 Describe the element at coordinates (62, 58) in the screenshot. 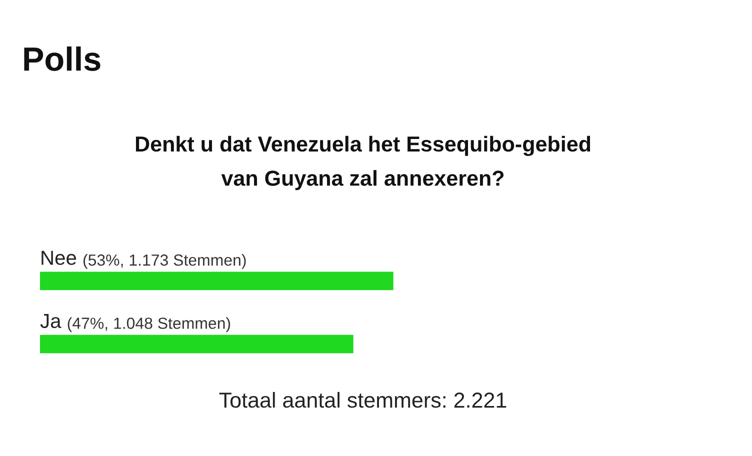

I see `chart-title: Polls` at that location.